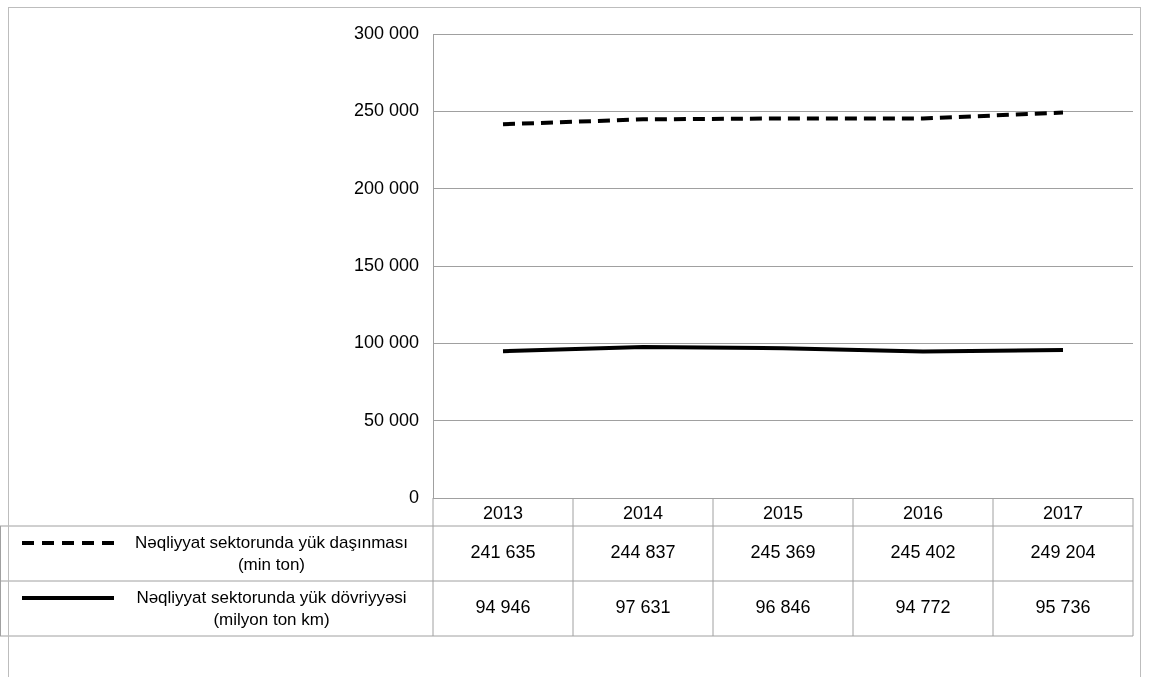 Image resolution: width=1149 pixels, height=677 pixels. What do you see at coordinates (271, 554) in the screenshot?
I see `legend-label: Nəqliyyat sektorunda yük daşınması (min ton)` at bounding box center [271, 554].